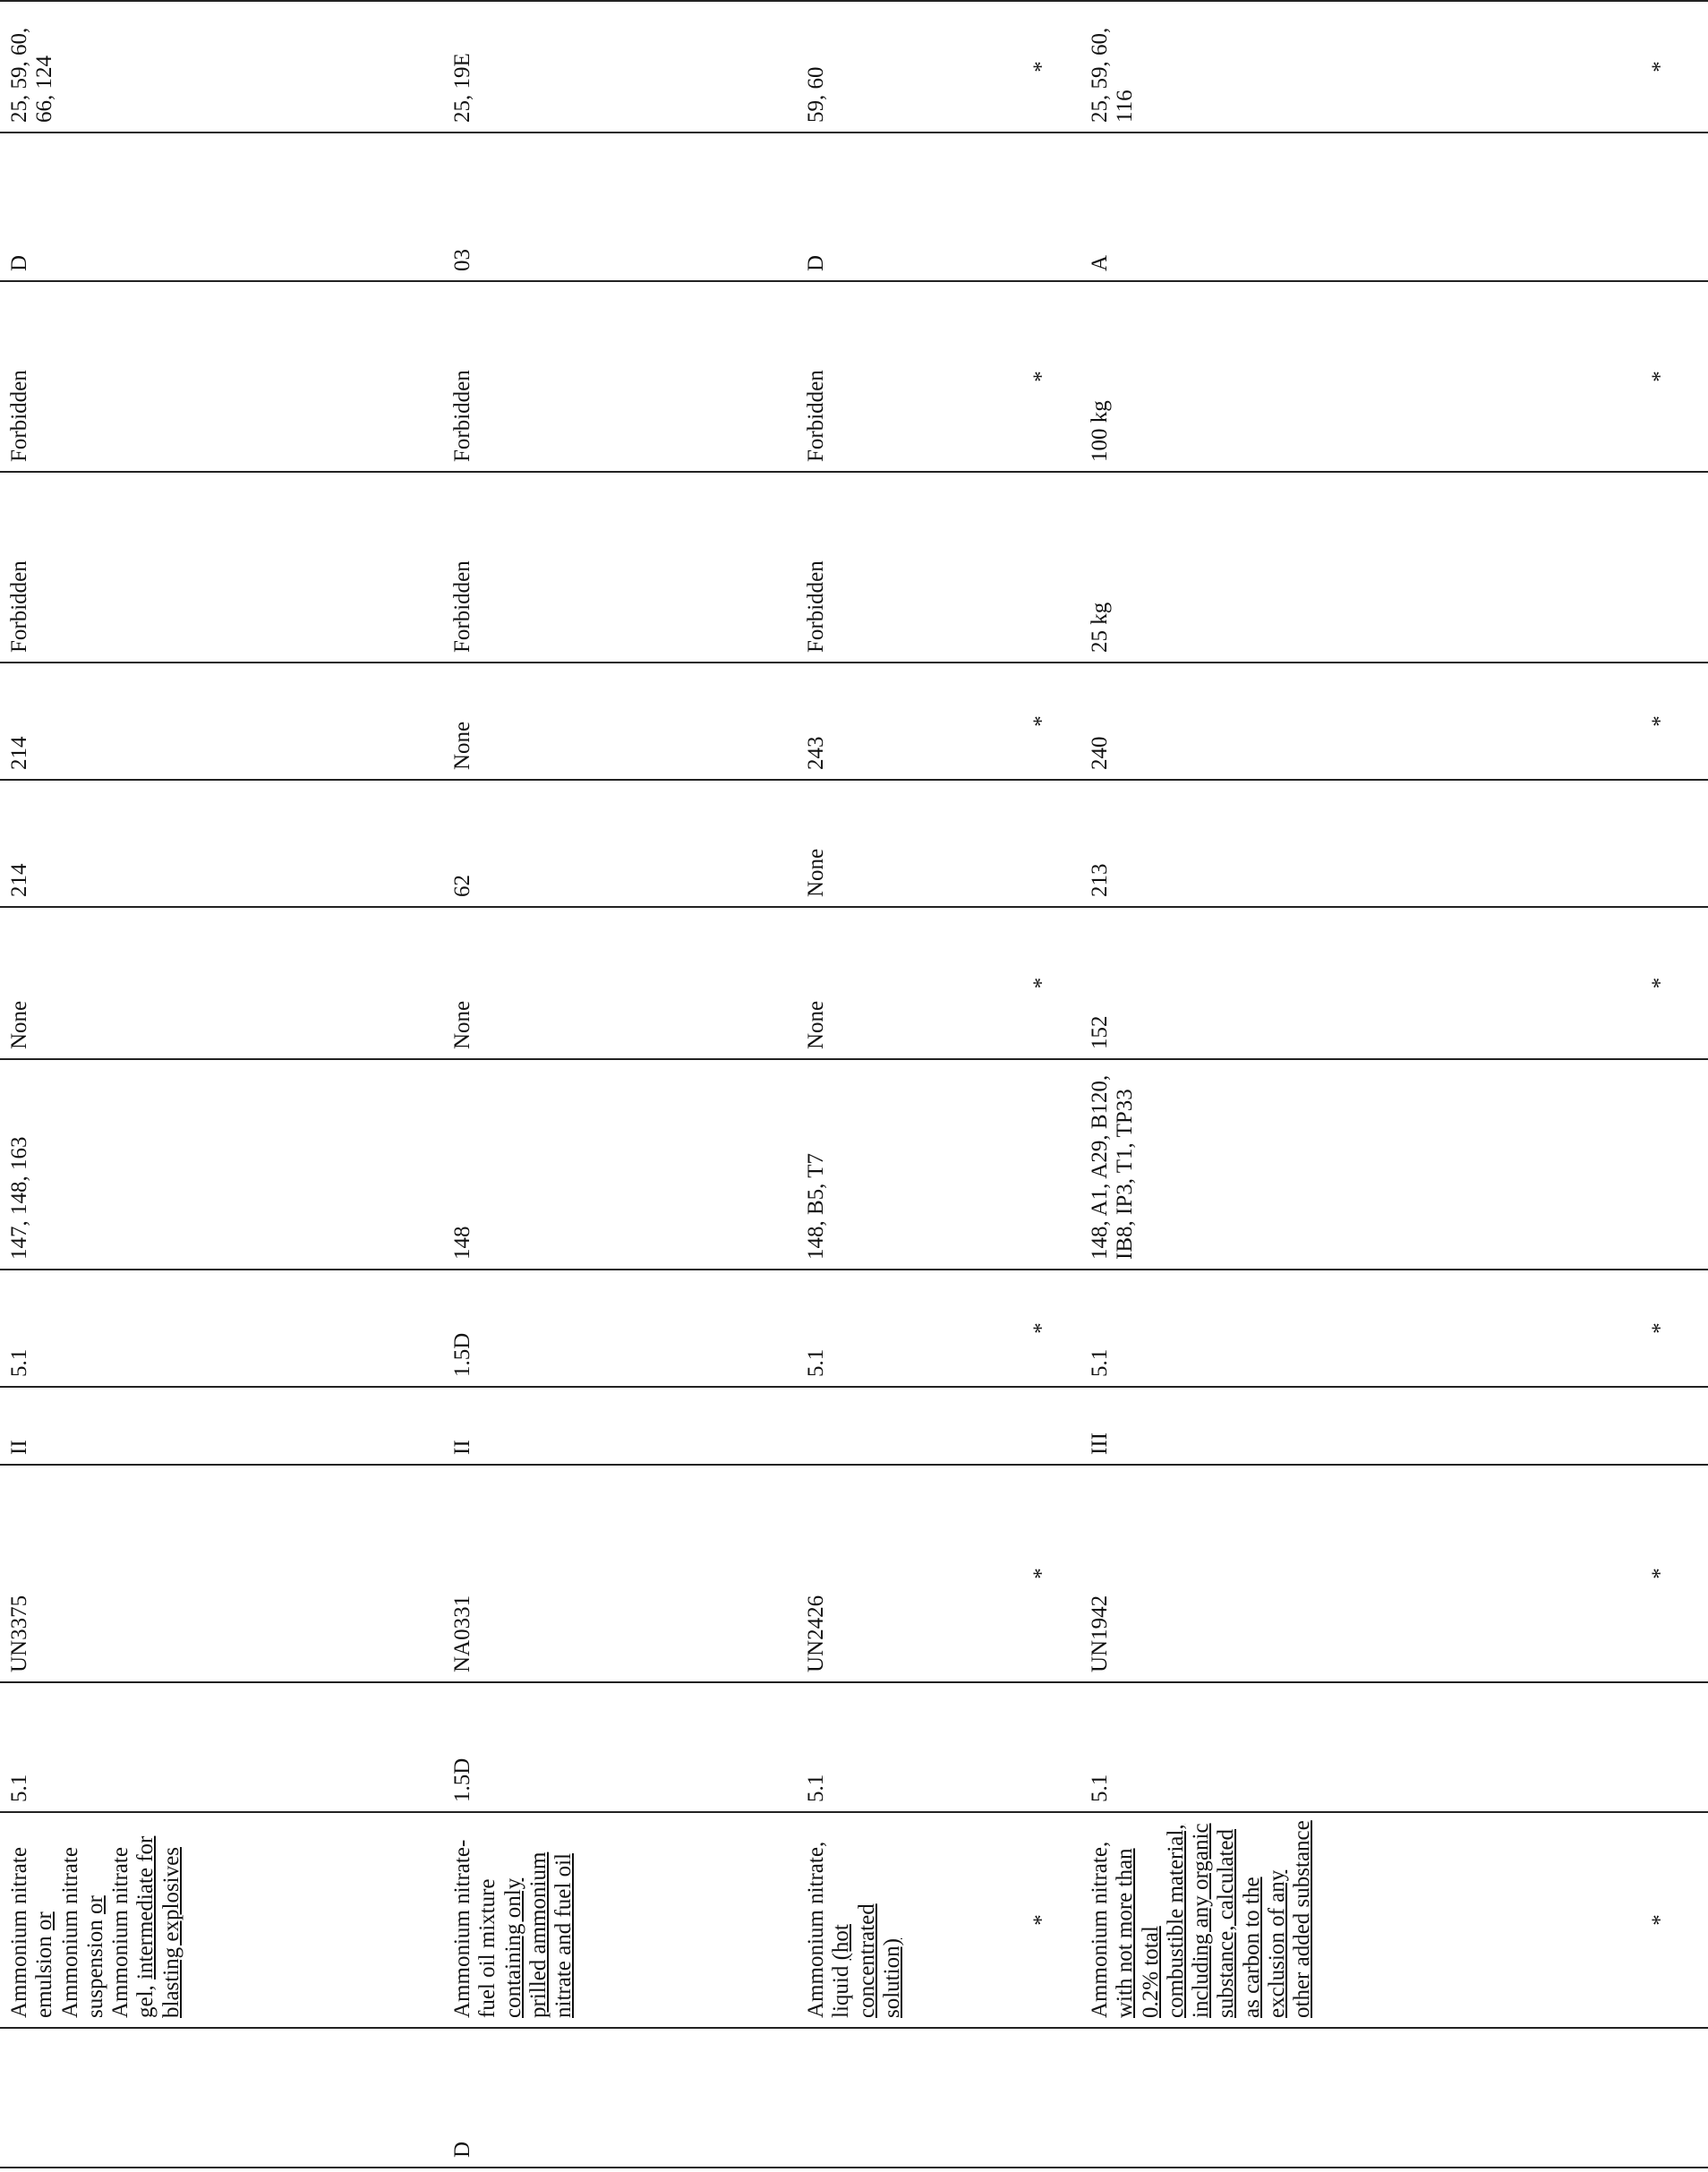 This screenshot has height=2172, width=1708. I want to click on description-text: Ammonium nitrate suspension, so click(82, 1933).